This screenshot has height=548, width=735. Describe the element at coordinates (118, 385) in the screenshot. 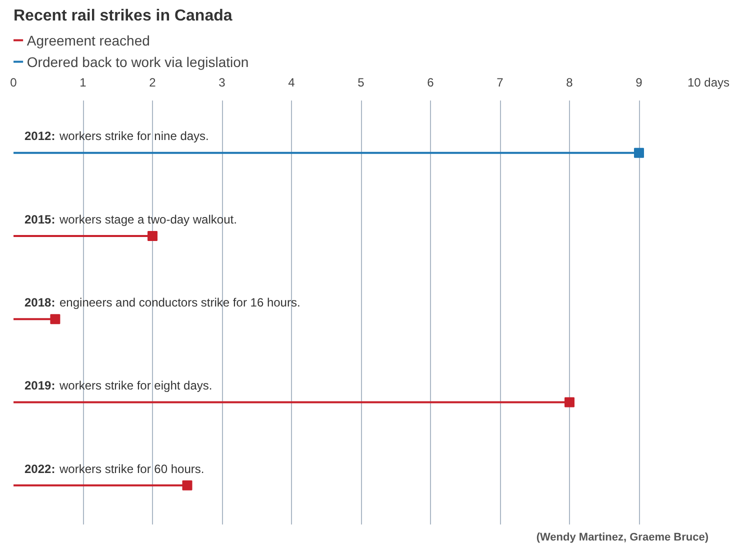

I see `y-tick-label: 2019: workers strike for eight days.` at that location.